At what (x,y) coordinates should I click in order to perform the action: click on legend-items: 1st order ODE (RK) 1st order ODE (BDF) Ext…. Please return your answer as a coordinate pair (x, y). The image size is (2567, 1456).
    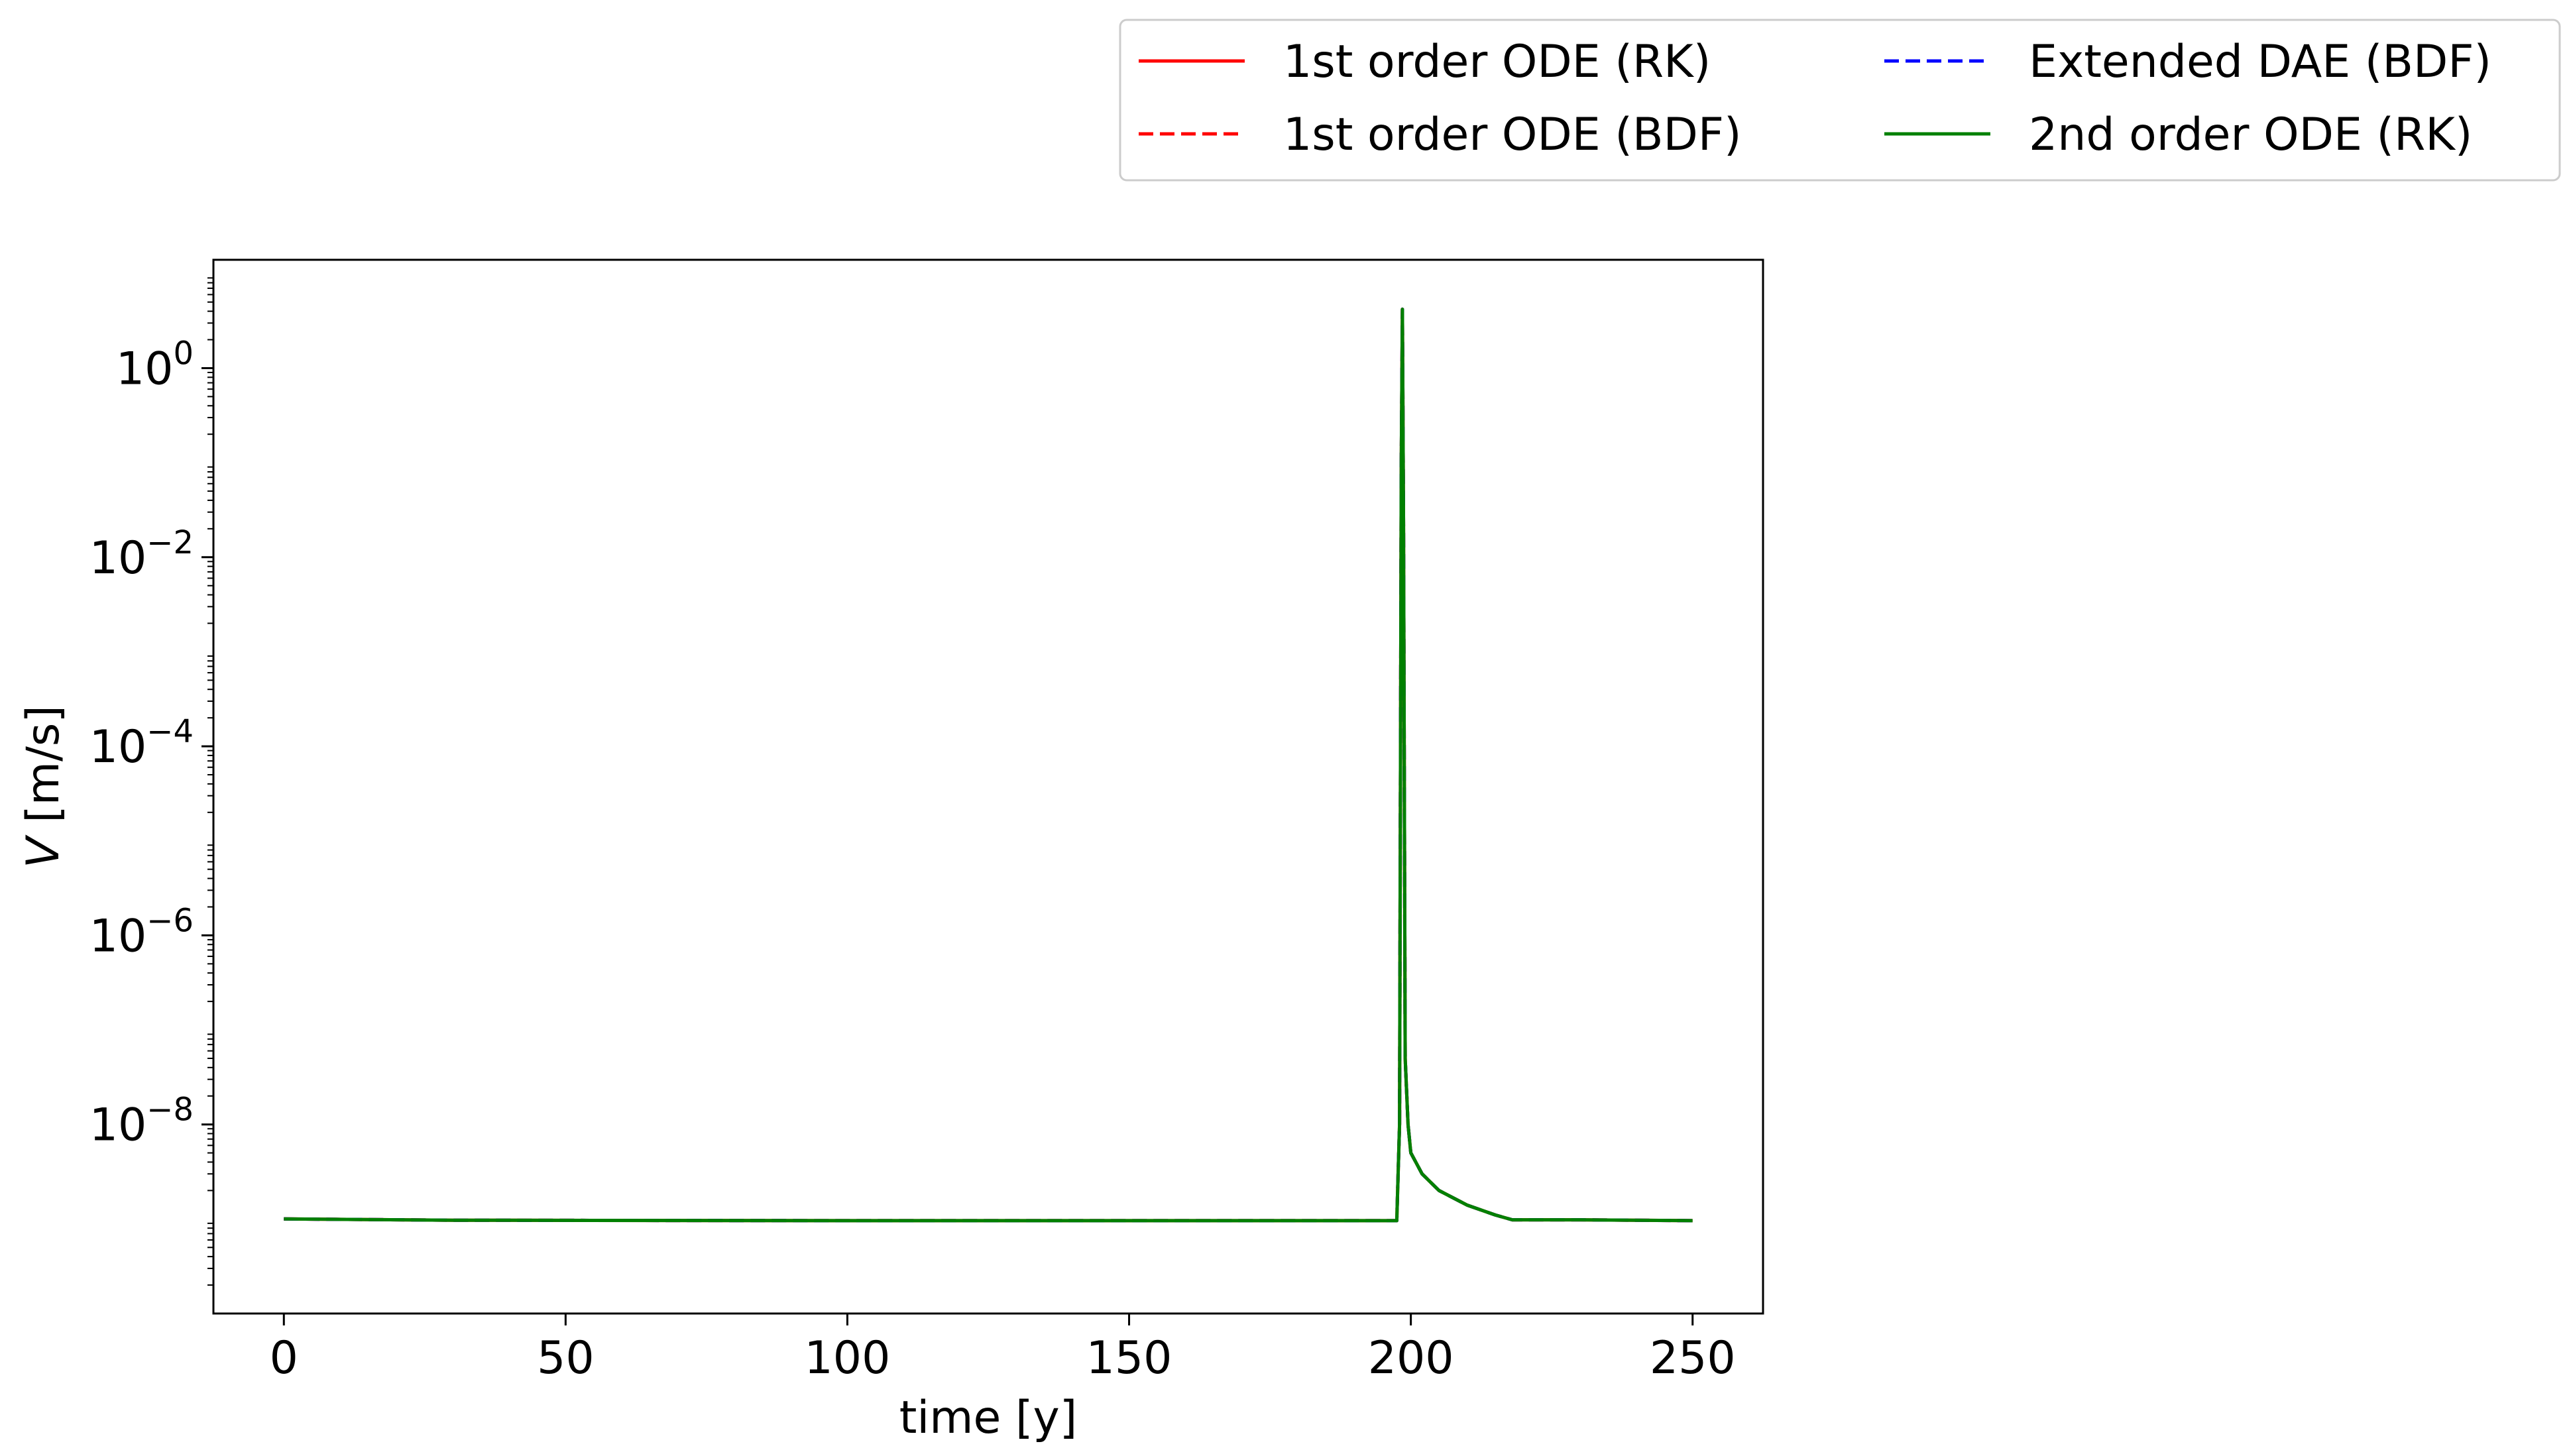
    Looking at the image, I should click on (1815, 98).